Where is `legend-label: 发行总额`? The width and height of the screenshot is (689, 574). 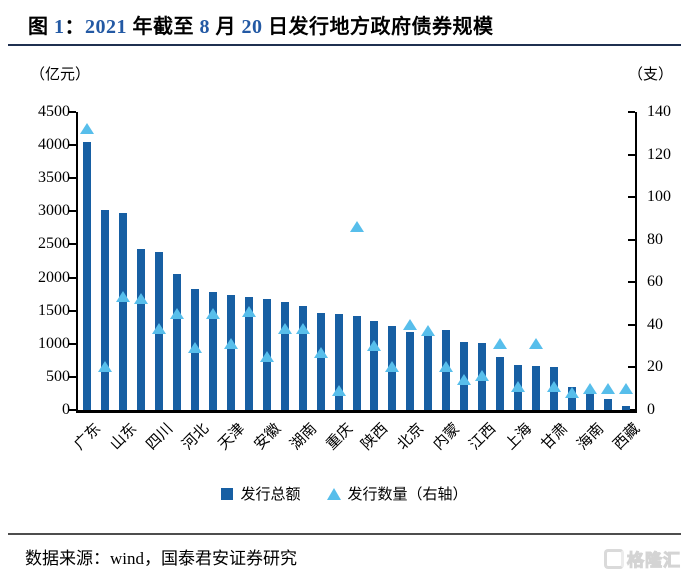
legend-label: 发行总额 is located at coordinates (270, 495).